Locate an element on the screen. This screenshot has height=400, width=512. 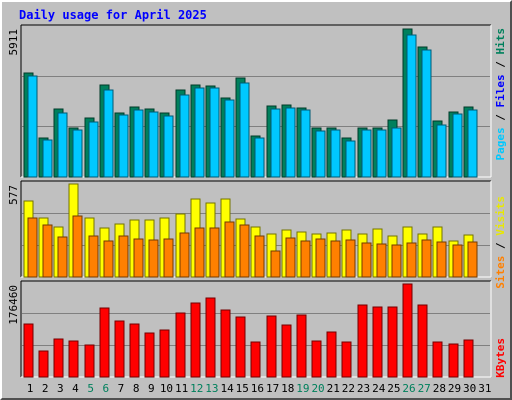
y-max-label: 577 is located at coordinates (13, 195).